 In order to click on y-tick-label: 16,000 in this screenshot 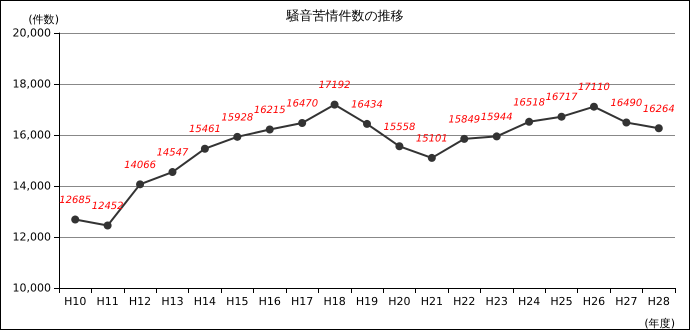, I will do `click(31, 135)`.